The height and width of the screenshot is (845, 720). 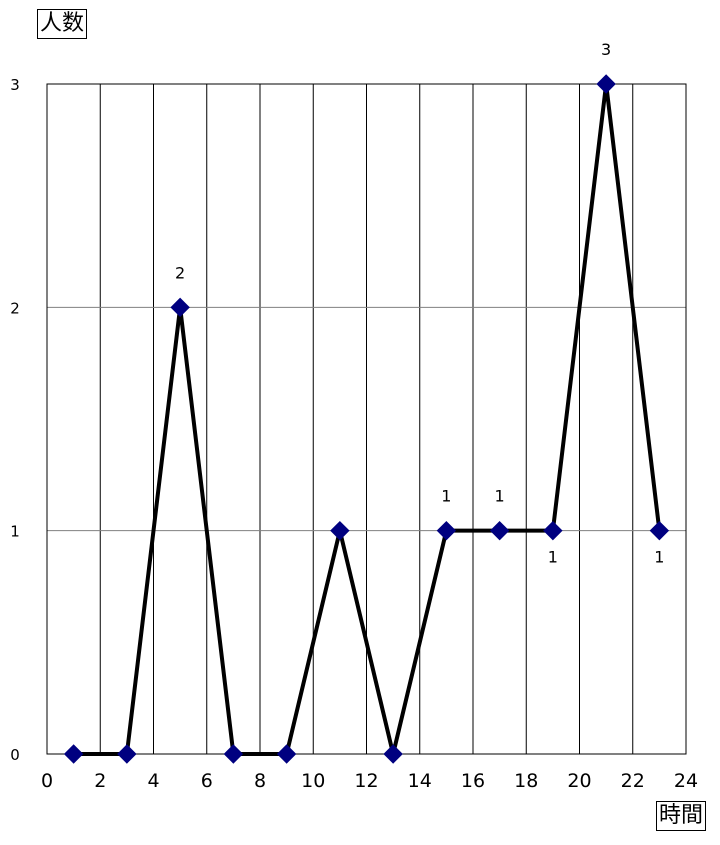 What do you see at coordinates (313, 781) in the screenshot?
I see `x-tick-label: 10` at bounding box center [313, 781].